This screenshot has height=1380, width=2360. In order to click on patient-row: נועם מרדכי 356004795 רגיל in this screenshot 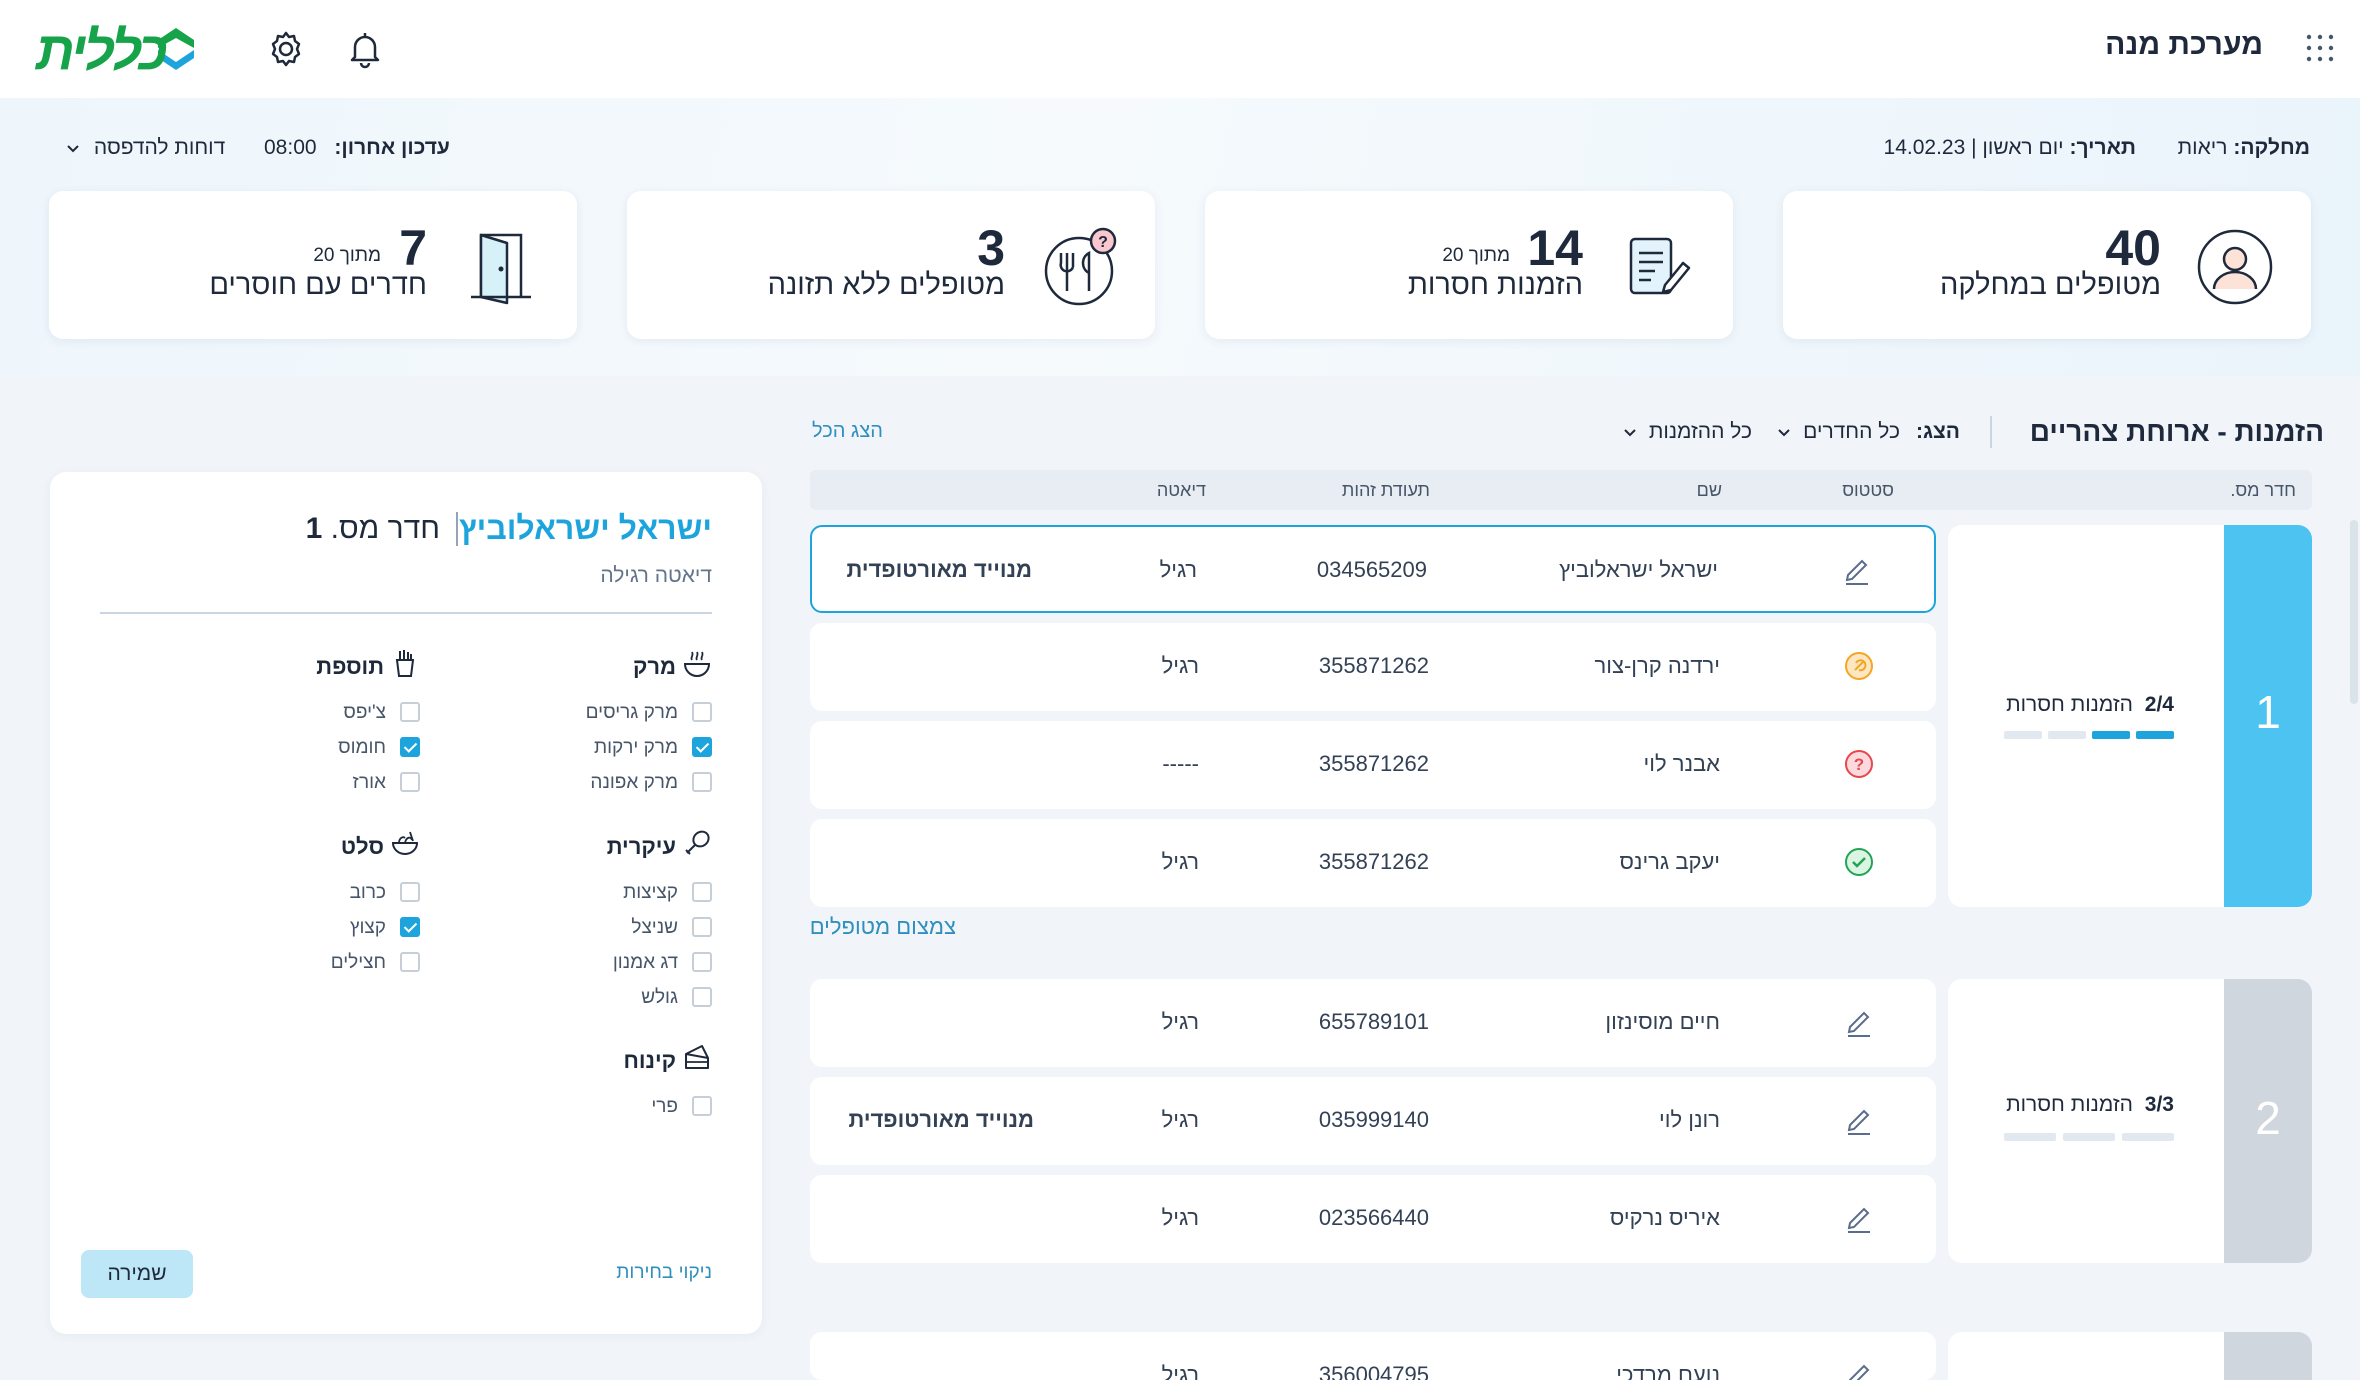, I will do `click(1373, 1356)`.